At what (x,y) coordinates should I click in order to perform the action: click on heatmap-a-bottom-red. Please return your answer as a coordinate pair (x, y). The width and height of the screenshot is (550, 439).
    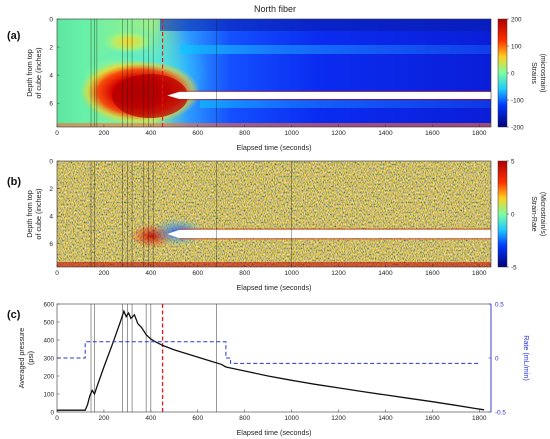
    Looking at the image, I should click on (274, 125).